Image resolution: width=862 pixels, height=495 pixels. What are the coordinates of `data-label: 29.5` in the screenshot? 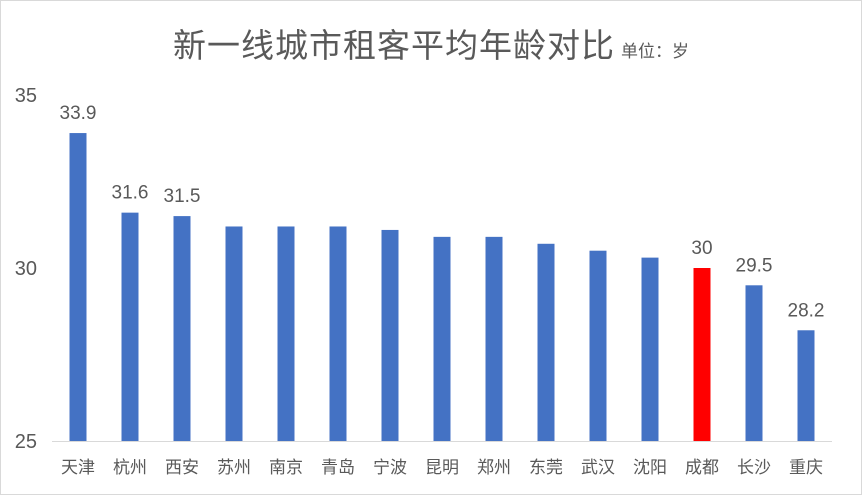 It's located at (754, 265).